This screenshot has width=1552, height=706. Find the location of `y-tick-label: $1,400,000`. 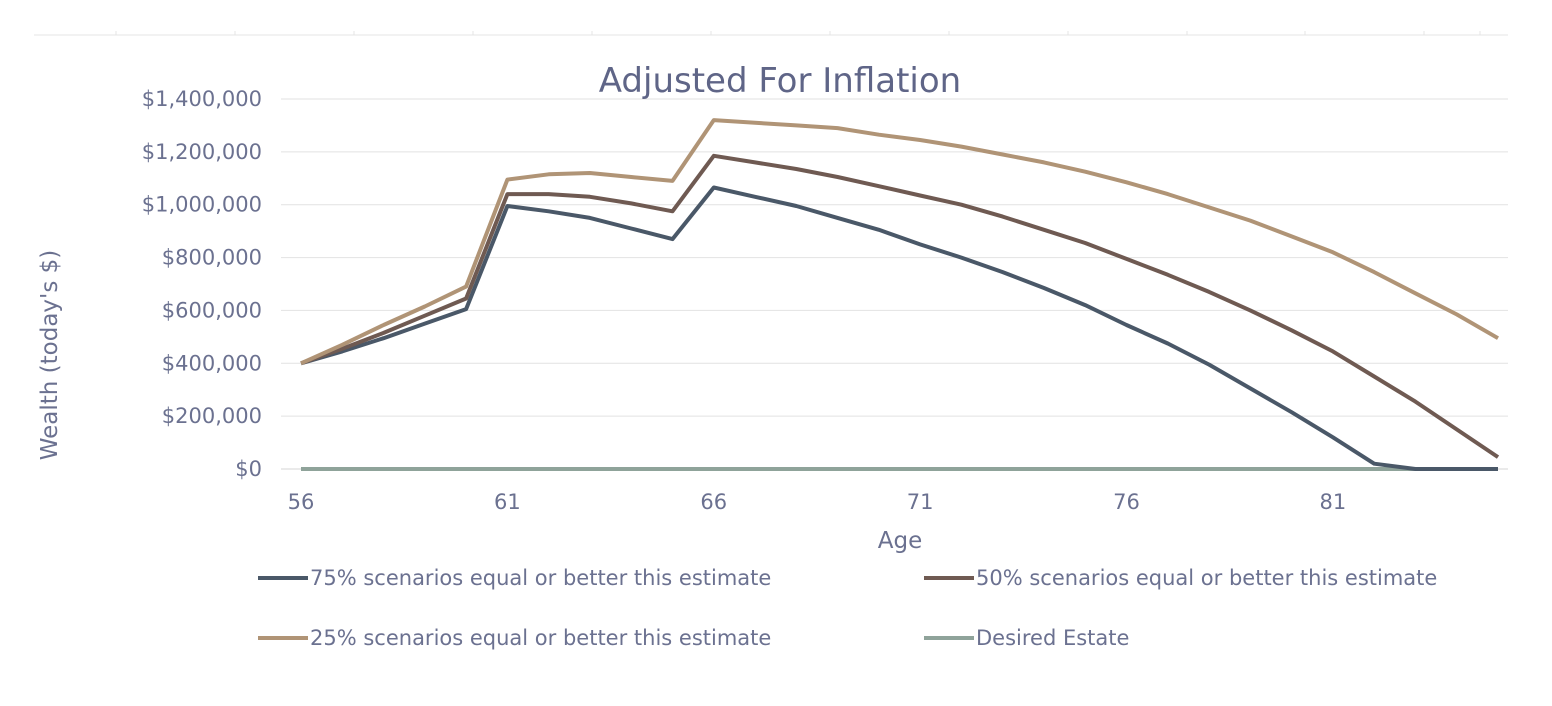

y-tick-label: $1,400,000 is located at coordinates (202, 99).